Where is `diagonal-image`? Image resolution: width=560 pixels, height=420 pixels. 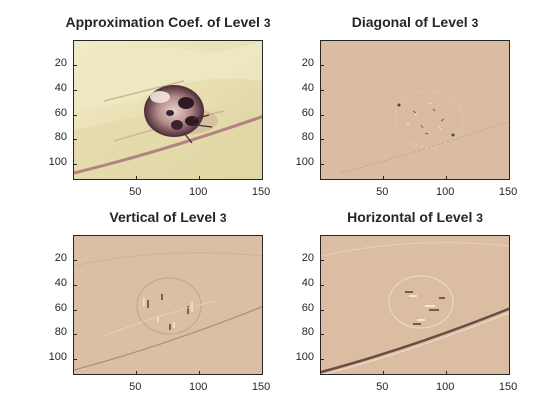 diagonal-image is located at coordinates (415, 110).